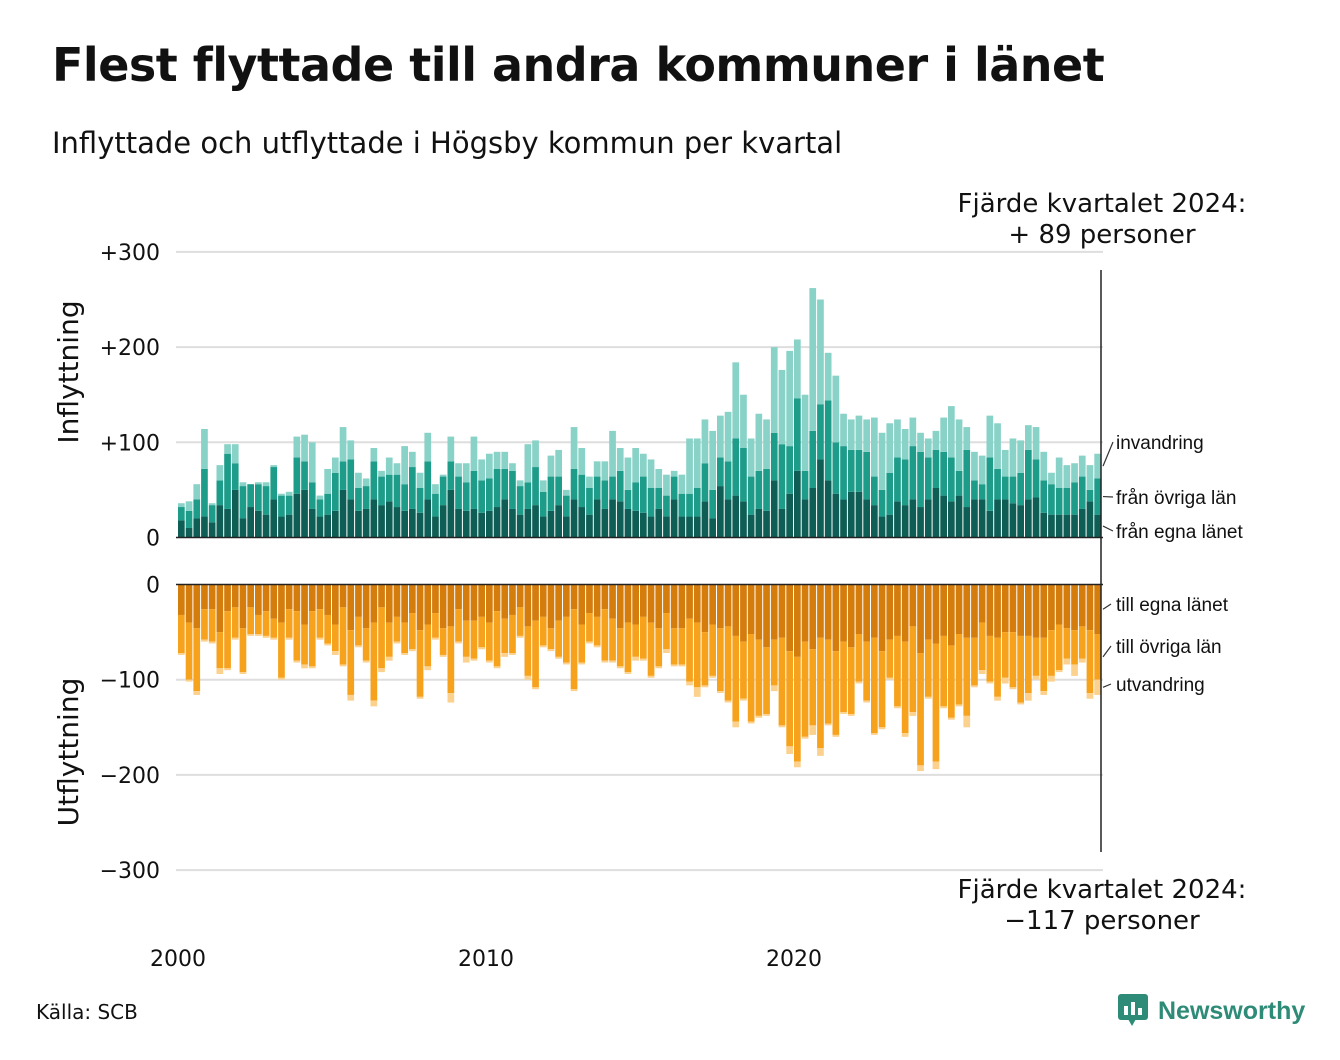 This screenshot has height=1060, width=1340. What do you see at coordinates (87, 1012) in the screenshot?
I see `source-note: Källa: SCB` at bounding box center [87, 1012].